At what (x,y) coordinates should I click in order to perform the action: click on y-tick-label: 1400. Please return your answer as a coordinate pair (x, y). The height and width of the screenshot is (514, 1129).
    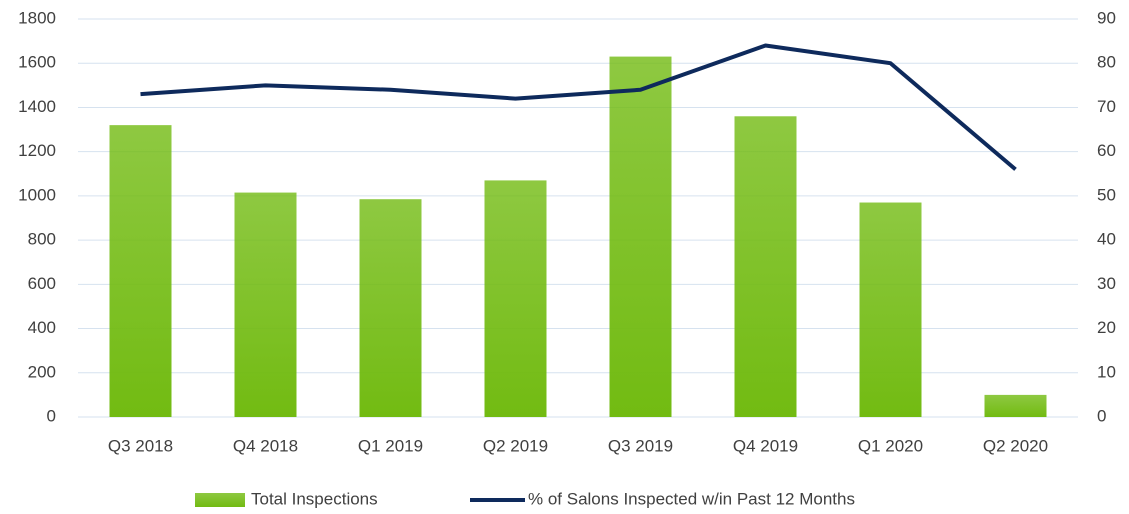
    Looking at the image, I should click on (37, 106).